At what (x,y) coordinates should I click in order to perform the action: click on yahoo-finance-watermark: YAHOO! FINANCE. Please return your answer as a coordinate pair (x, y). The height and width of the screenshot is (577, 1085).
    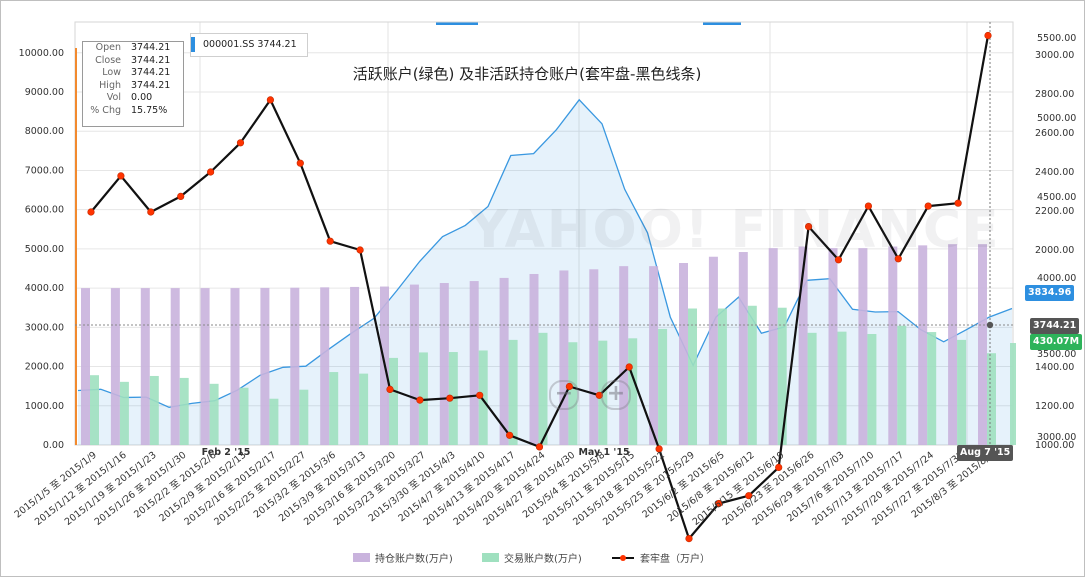
    Looking at the image, I should click on (735, 230).